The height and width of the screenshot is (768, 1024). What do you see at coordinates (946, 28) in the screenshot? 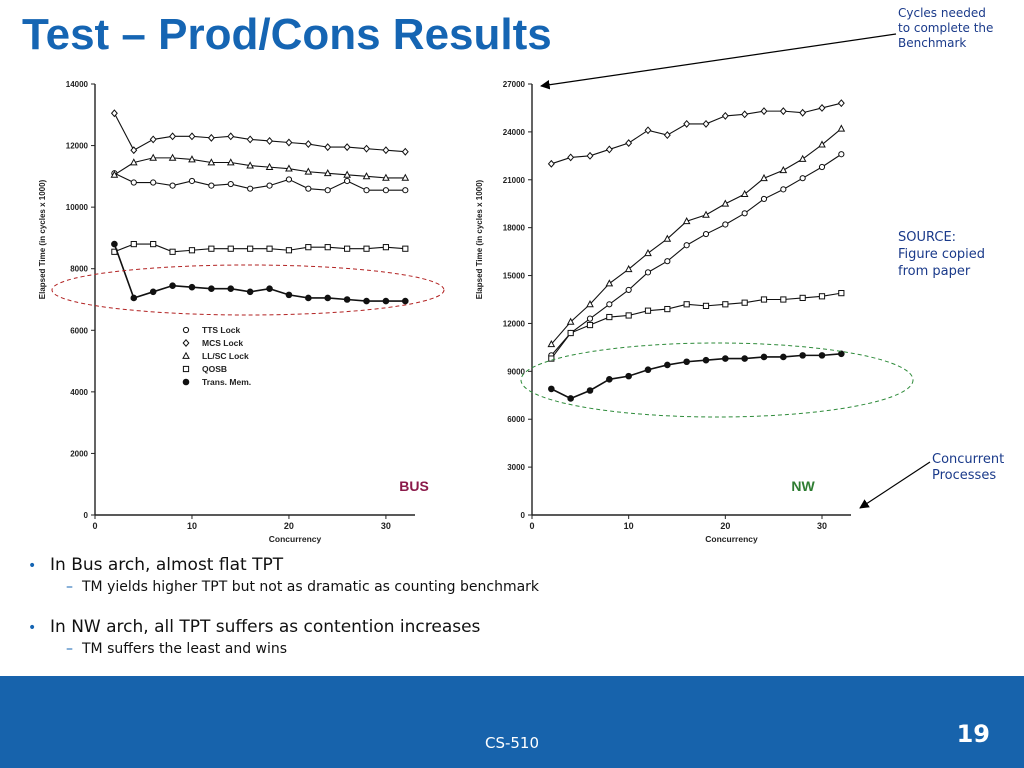
I see `cycles-note-line: to complete the` at bounding box center [946, 28].